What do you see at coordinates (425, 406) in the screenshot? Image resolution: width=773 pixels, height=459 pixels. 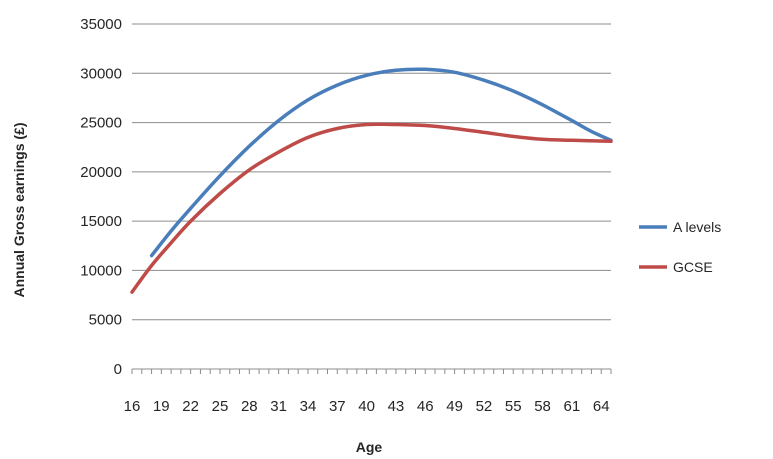 I see `x-tick-label: 46` at bounding box center [425, 406].